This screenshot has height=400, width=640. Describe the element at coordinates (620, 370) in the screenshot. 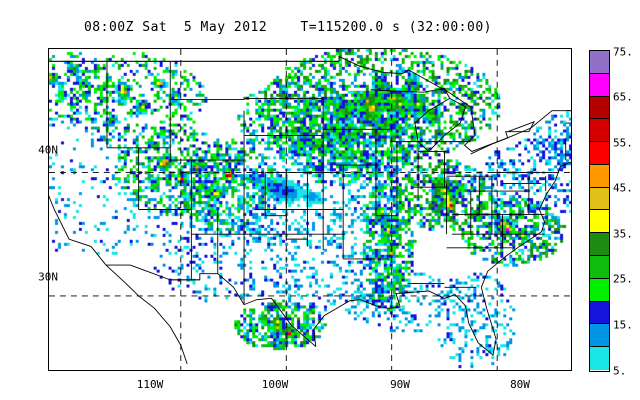

I see `colorbar-tick-label: 5.` at that location.